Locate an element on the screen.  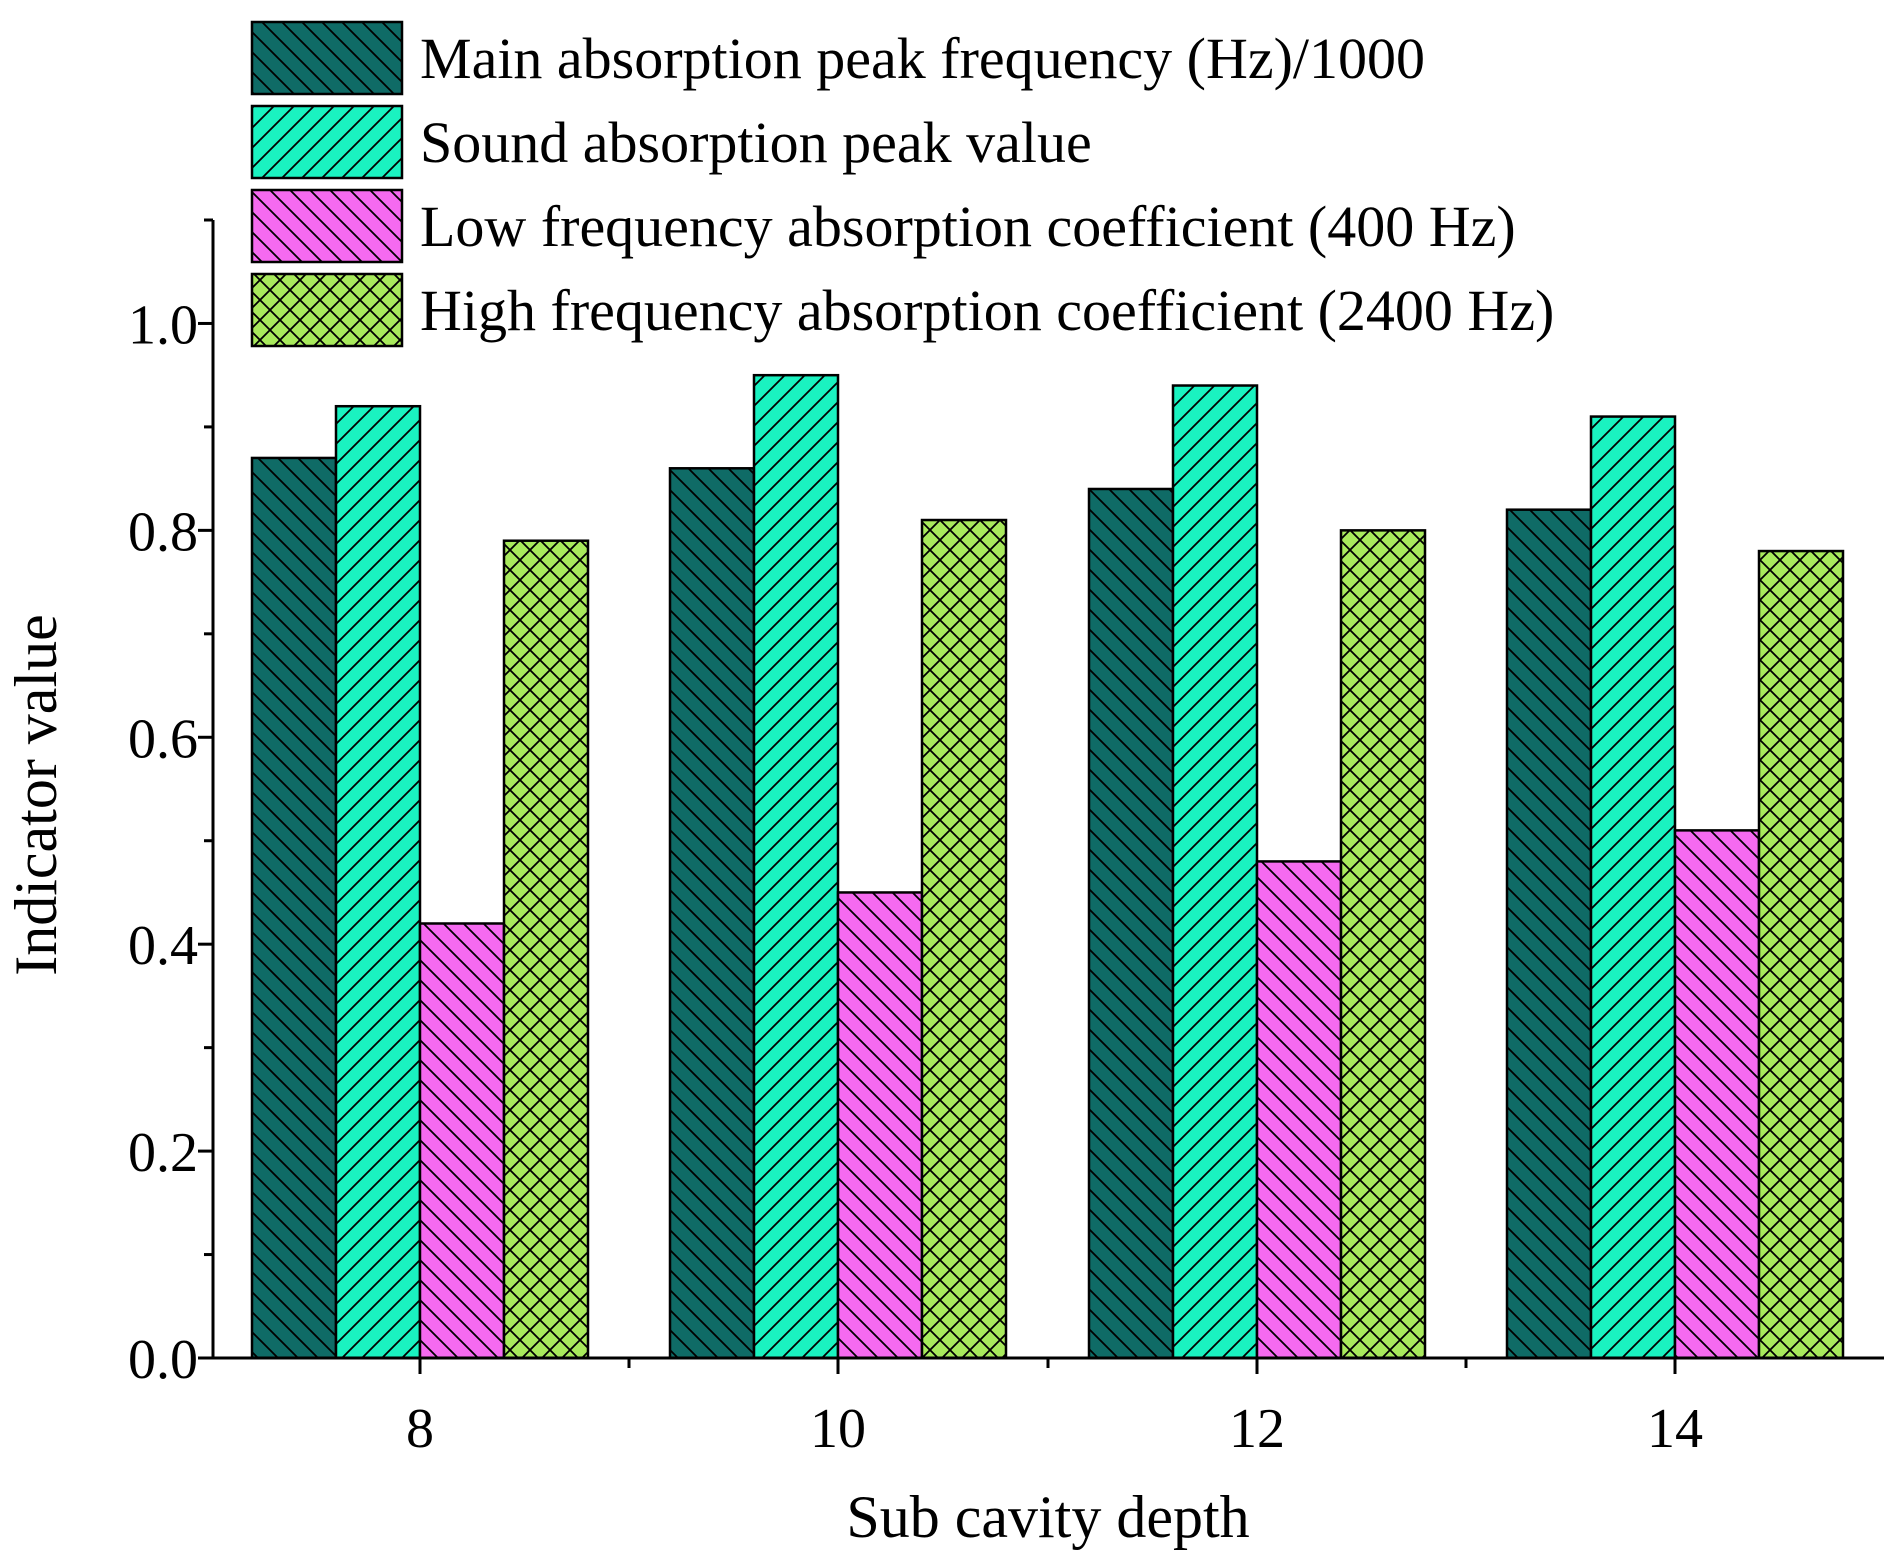
x-tick-label: 12 is located at coordinates (1257, 1429).